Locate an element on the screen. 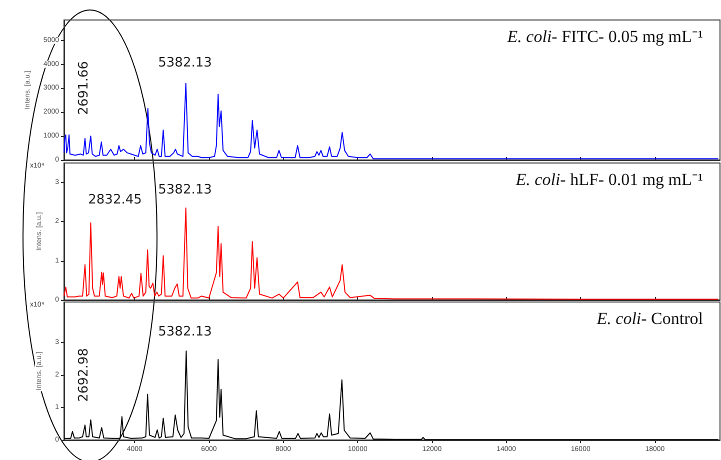 This screenshot has width=721, height=460. chart-title: E. coli- hLF- 0.01 mg mL⁻¹ is located at coordinates (609, 179).